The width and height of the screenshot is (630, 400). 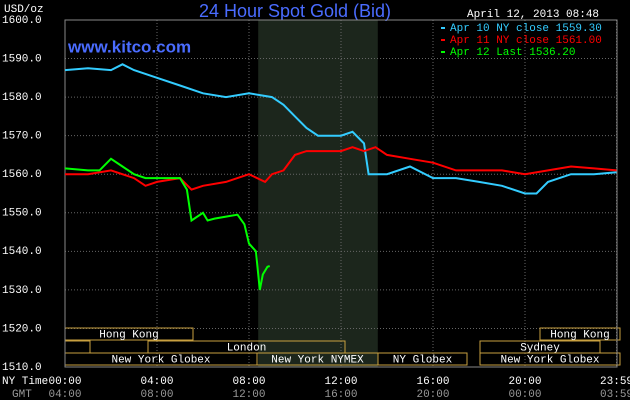 I want to click on y-tick-label: 1510.0, so click(x=22, y=368).